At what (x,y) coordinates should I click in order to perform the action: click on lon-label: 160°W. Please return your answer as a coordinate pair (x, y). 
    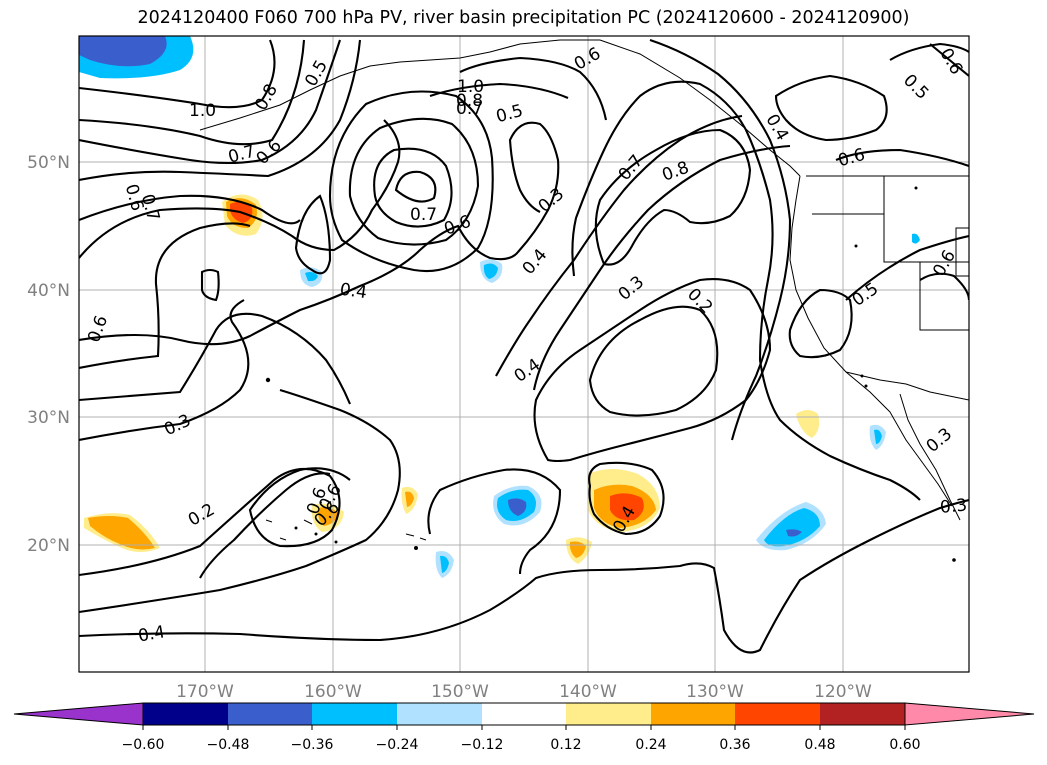
    Looking at the image, I should click on (333, 692).